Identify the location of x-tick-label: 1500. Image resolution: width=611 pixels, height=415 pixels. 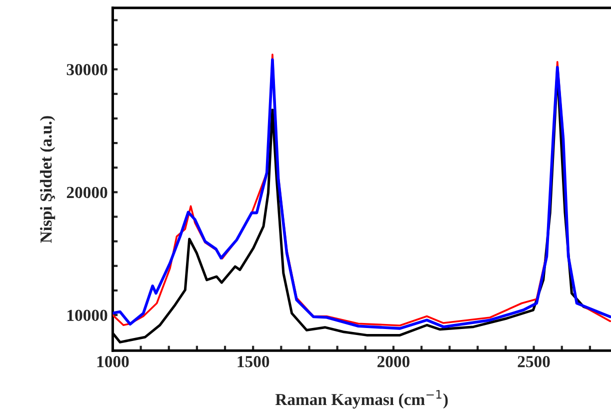
(254, 362).